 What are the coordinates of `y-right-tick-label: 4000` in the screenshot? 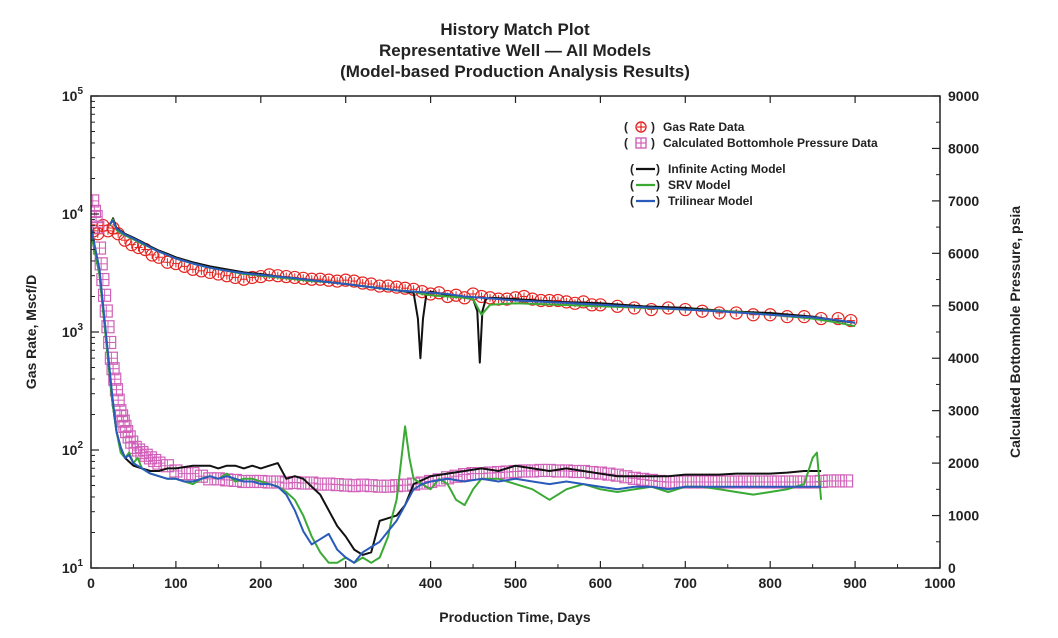 It's located at (963, 358).